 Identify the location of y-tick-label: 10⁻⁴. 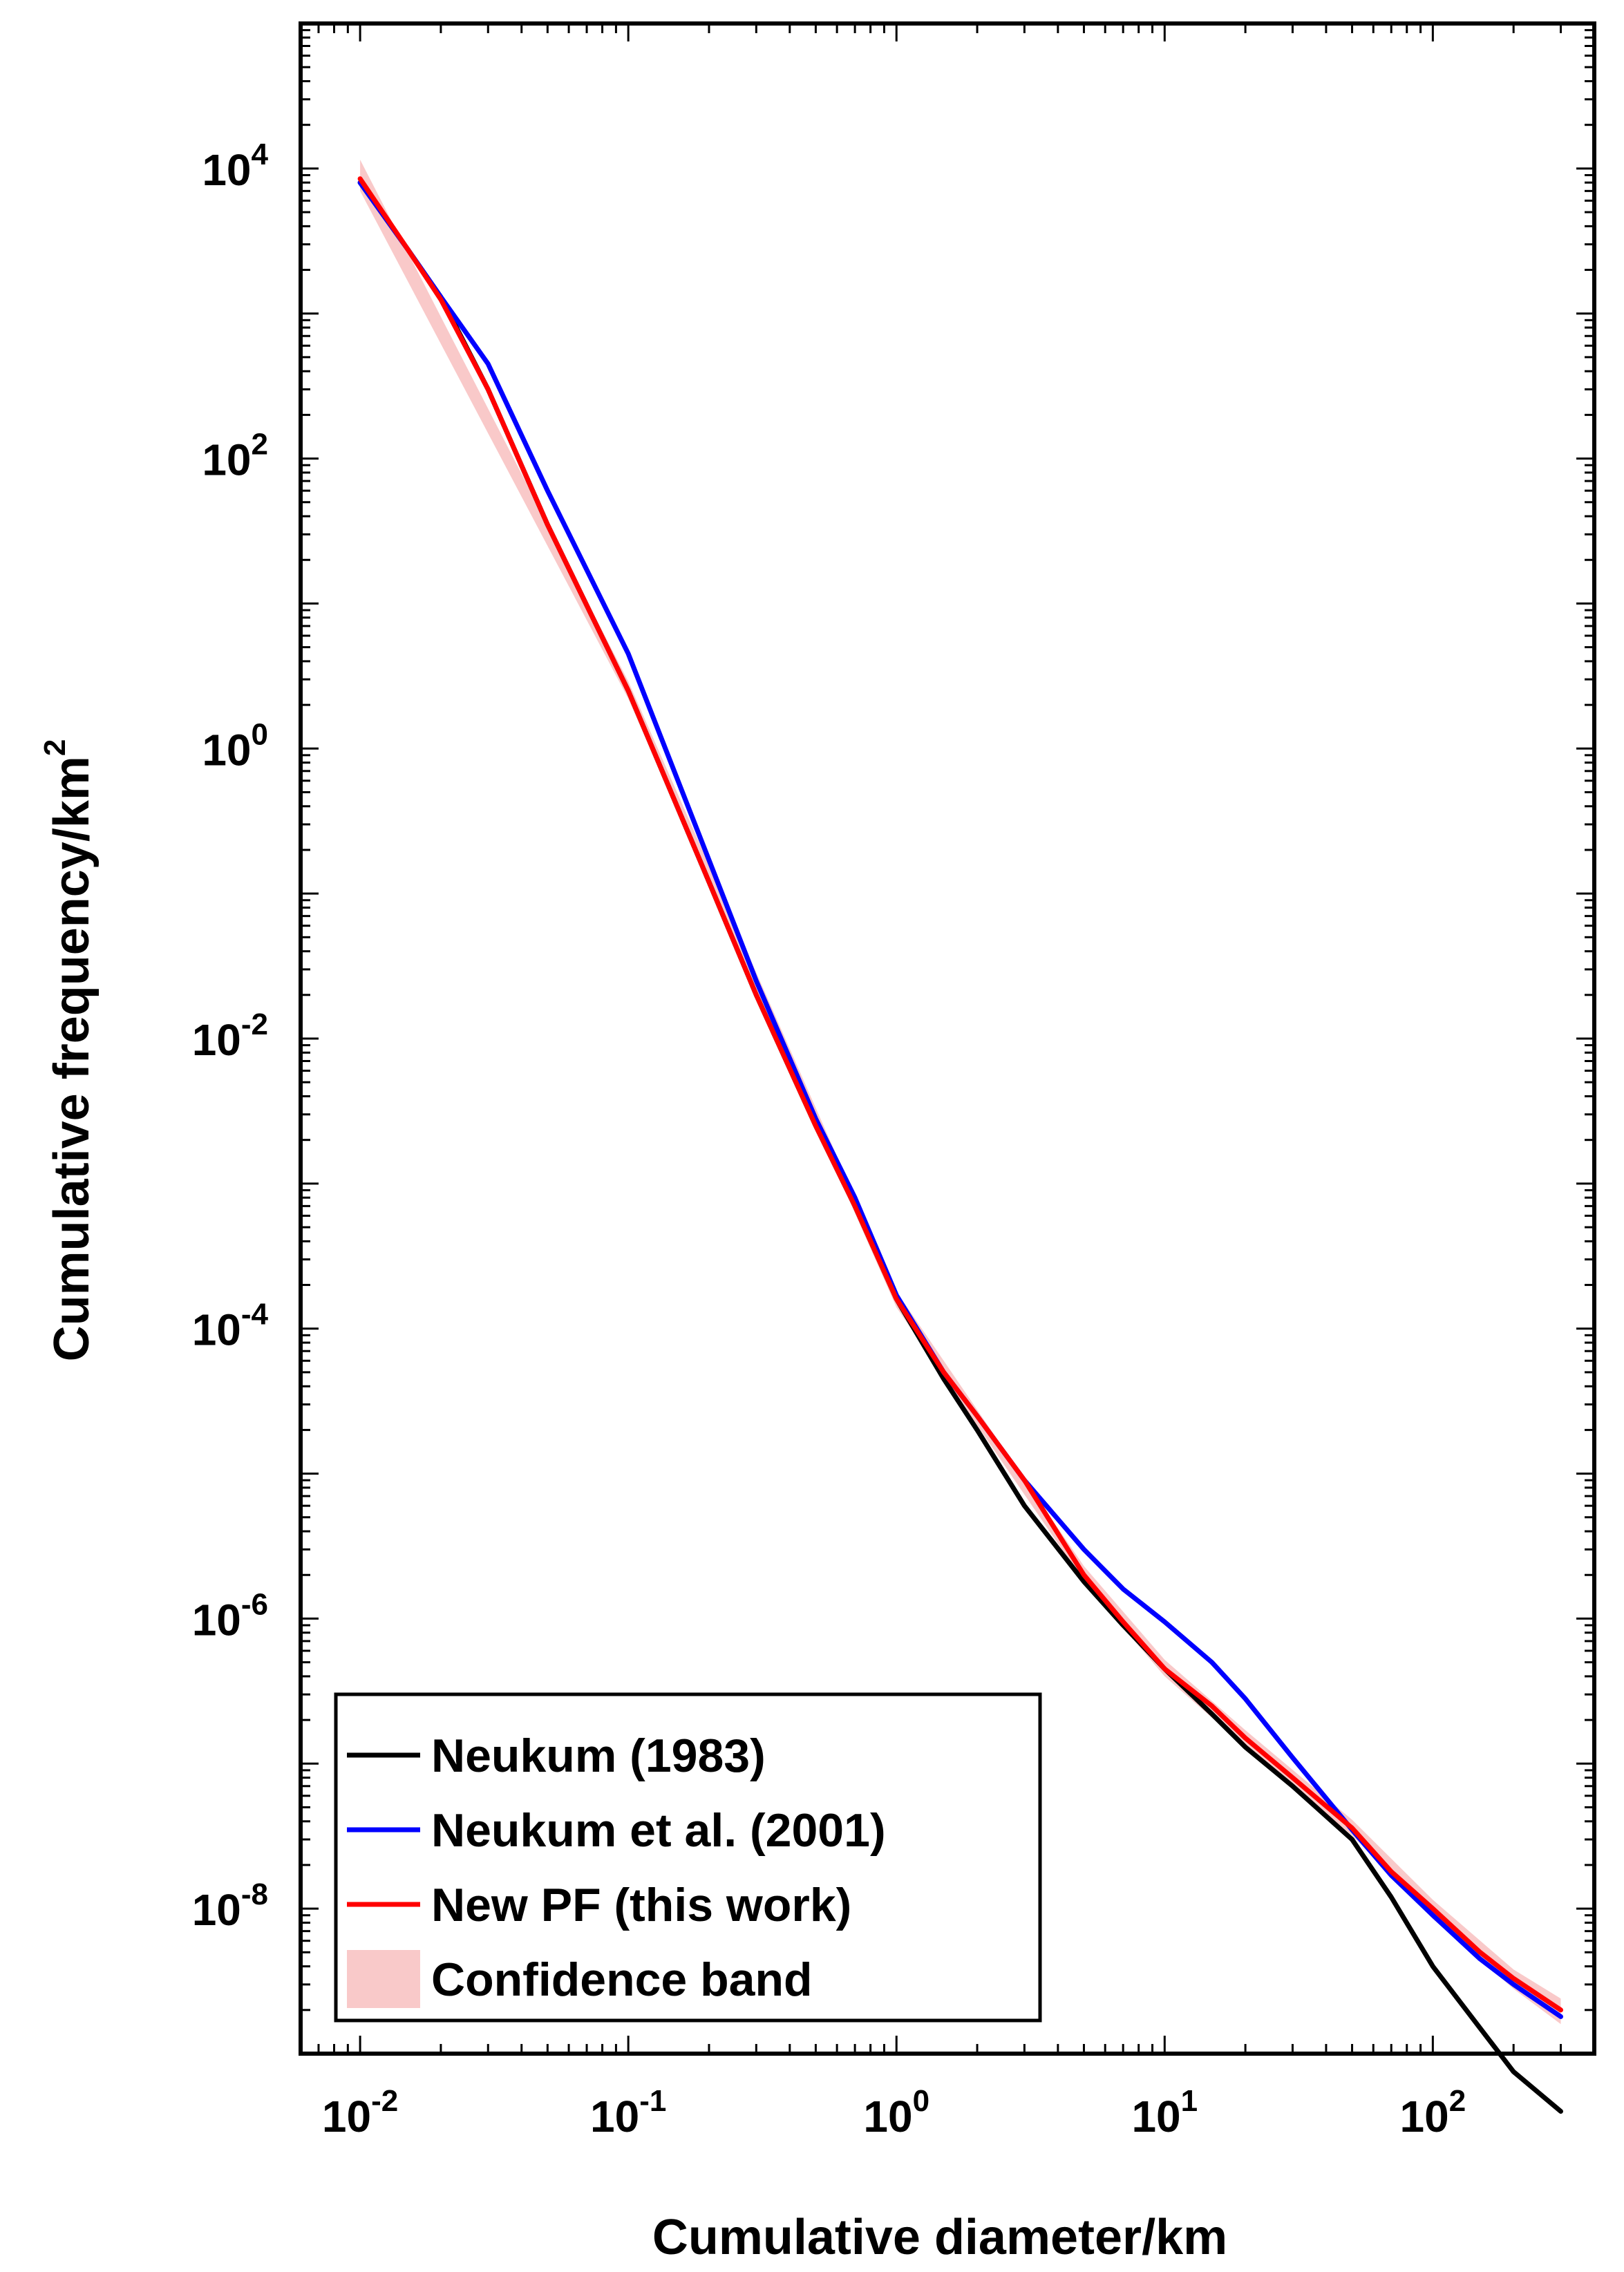
(230, 1326).